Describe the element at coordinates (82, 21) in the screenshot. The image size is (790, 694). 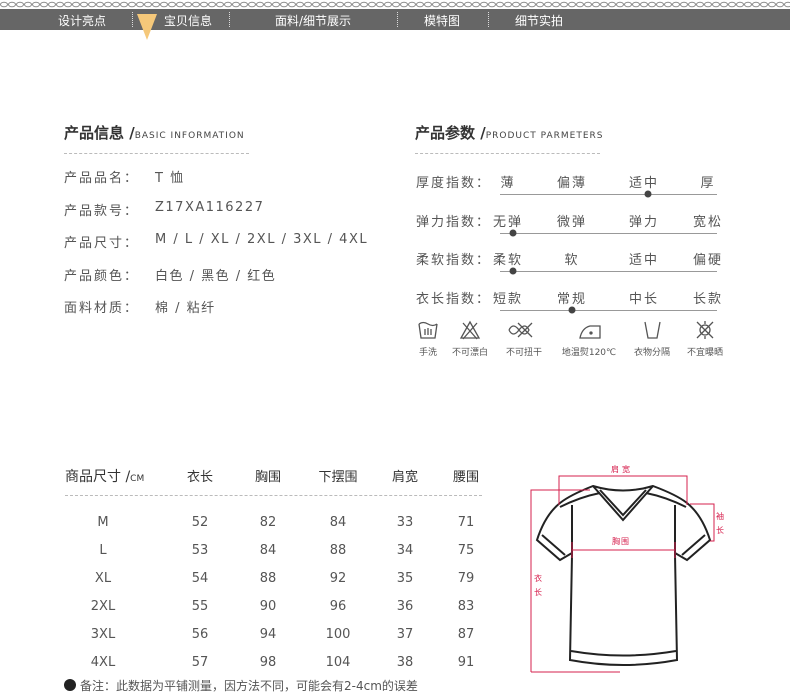
I see `nav-design-highlights: 设计亮点` at that location.